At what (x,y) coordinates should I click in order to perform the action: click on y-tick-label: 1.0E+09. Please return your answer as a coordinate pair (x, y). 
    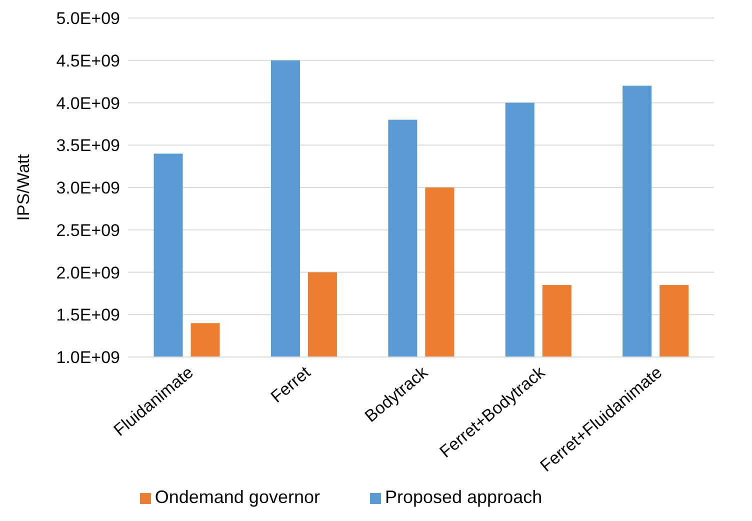
    Looking at the image, I should click on (88, 358).